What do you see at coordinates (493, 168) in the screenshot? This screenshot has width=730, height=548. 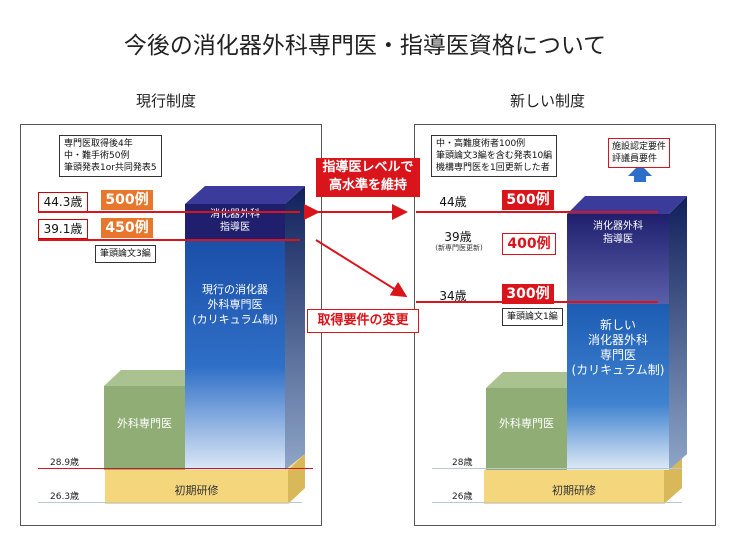 I see `right-note-3: 機構専門医を1回更新した者` at bounding box center [493, 168].